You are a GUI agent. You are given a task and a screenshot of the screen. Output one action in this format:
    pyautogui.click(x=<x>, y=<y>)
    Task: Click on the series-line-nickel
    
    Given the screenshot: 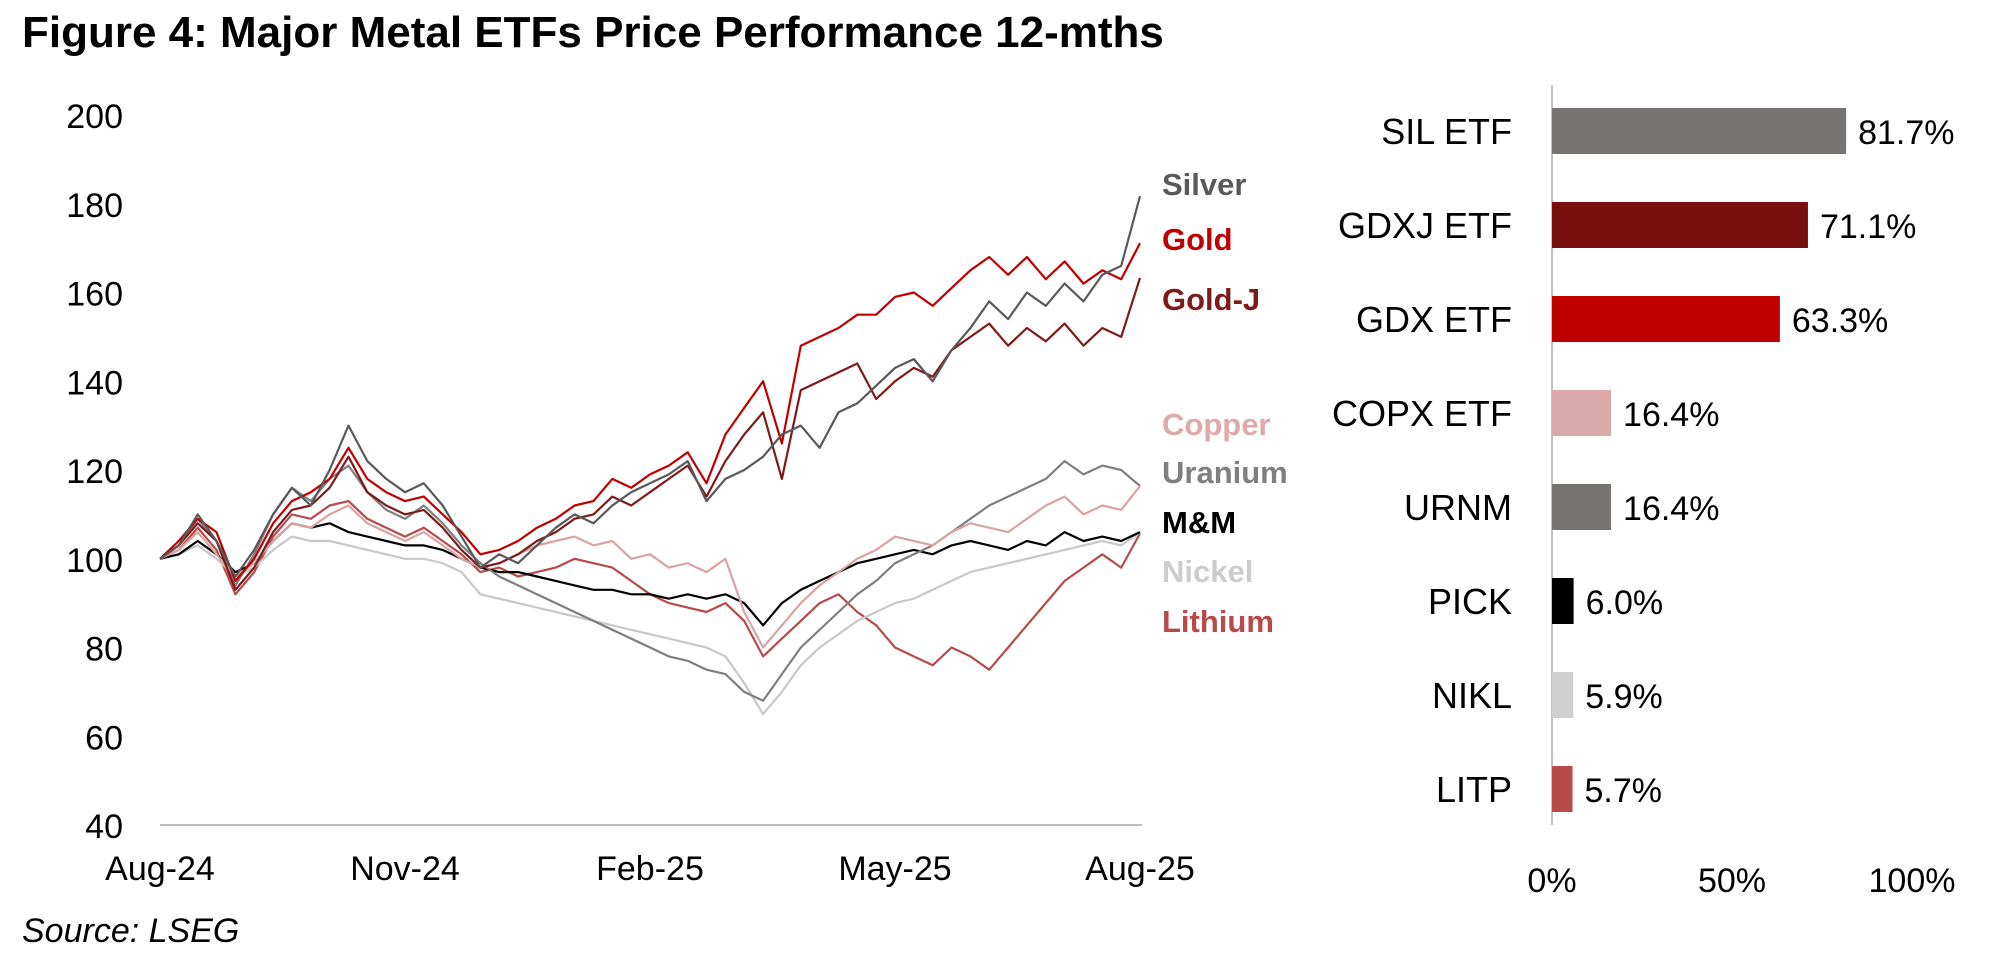 What is the action you would take?
    pyautogui.click(x=650, y=623)
    